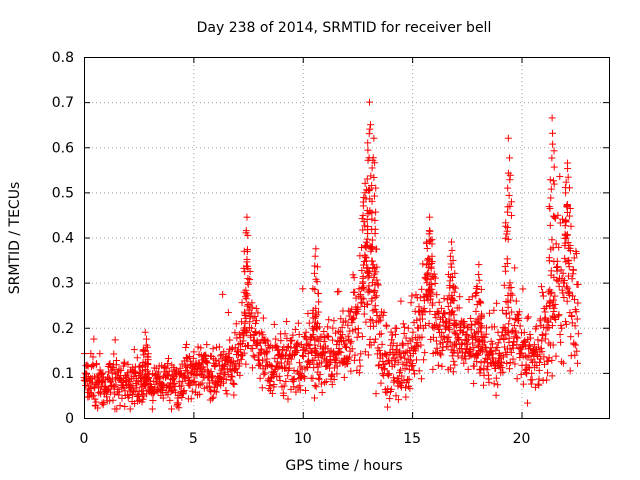 The width and height of the screenshot is (640, 480). I want to click on x-axis-label: GPS time / hours, so click(343, 466).